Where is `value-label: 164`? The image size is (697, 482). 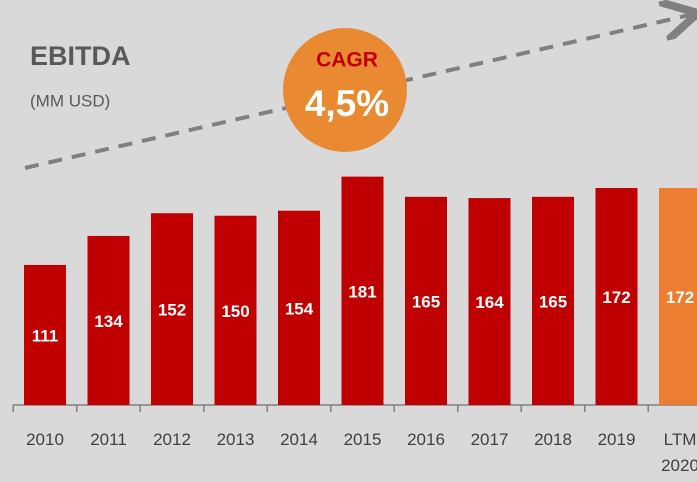
value-label: 164 is located at coordinates (489, 302).